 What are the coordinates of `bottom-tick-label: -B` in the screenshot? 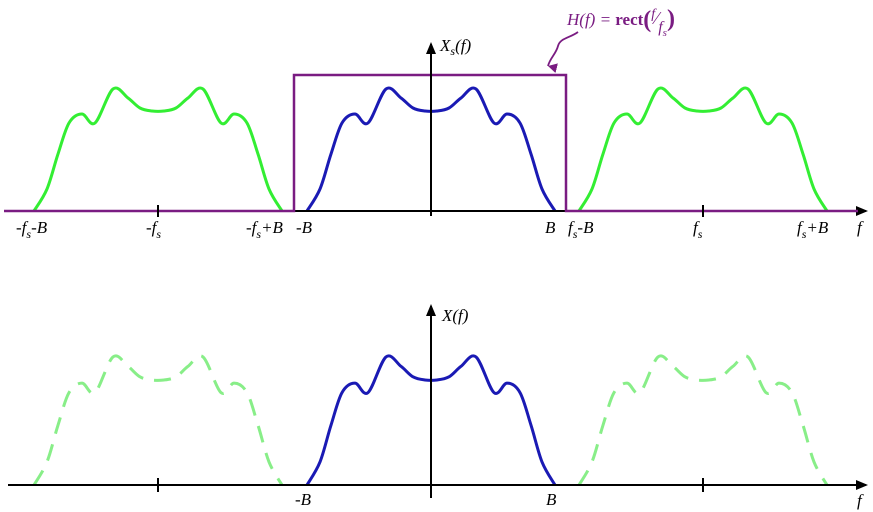 It's located at (303, 499).